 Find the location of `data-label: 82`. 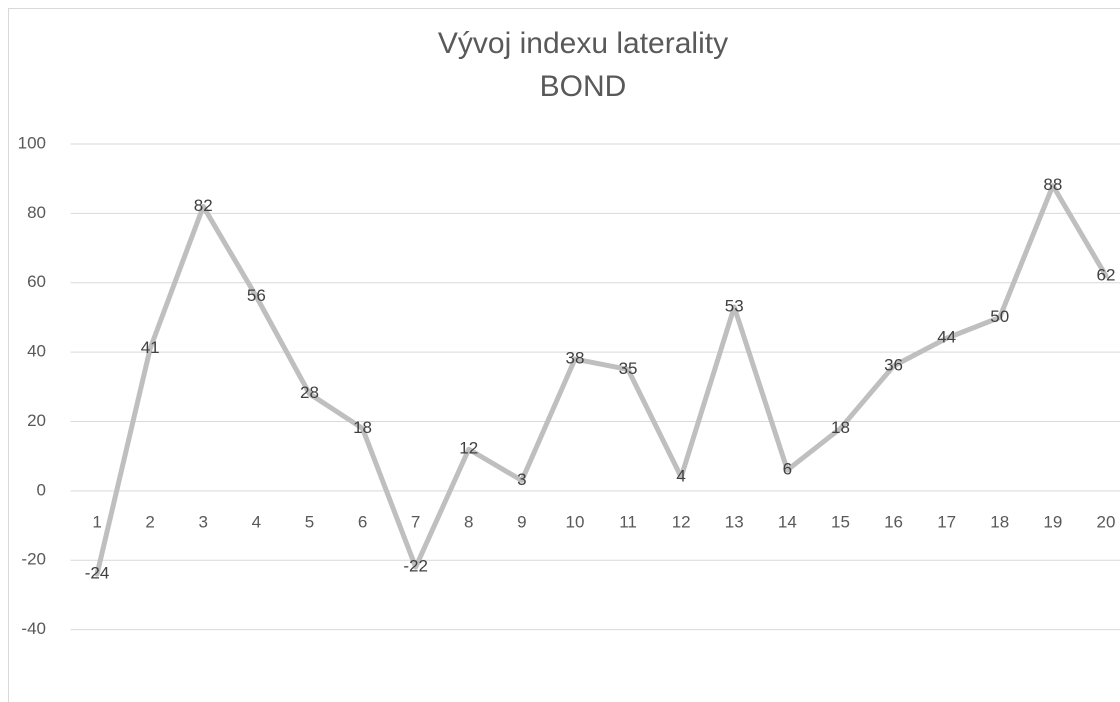

data-label: 82 is located at coordinates (203, 205).